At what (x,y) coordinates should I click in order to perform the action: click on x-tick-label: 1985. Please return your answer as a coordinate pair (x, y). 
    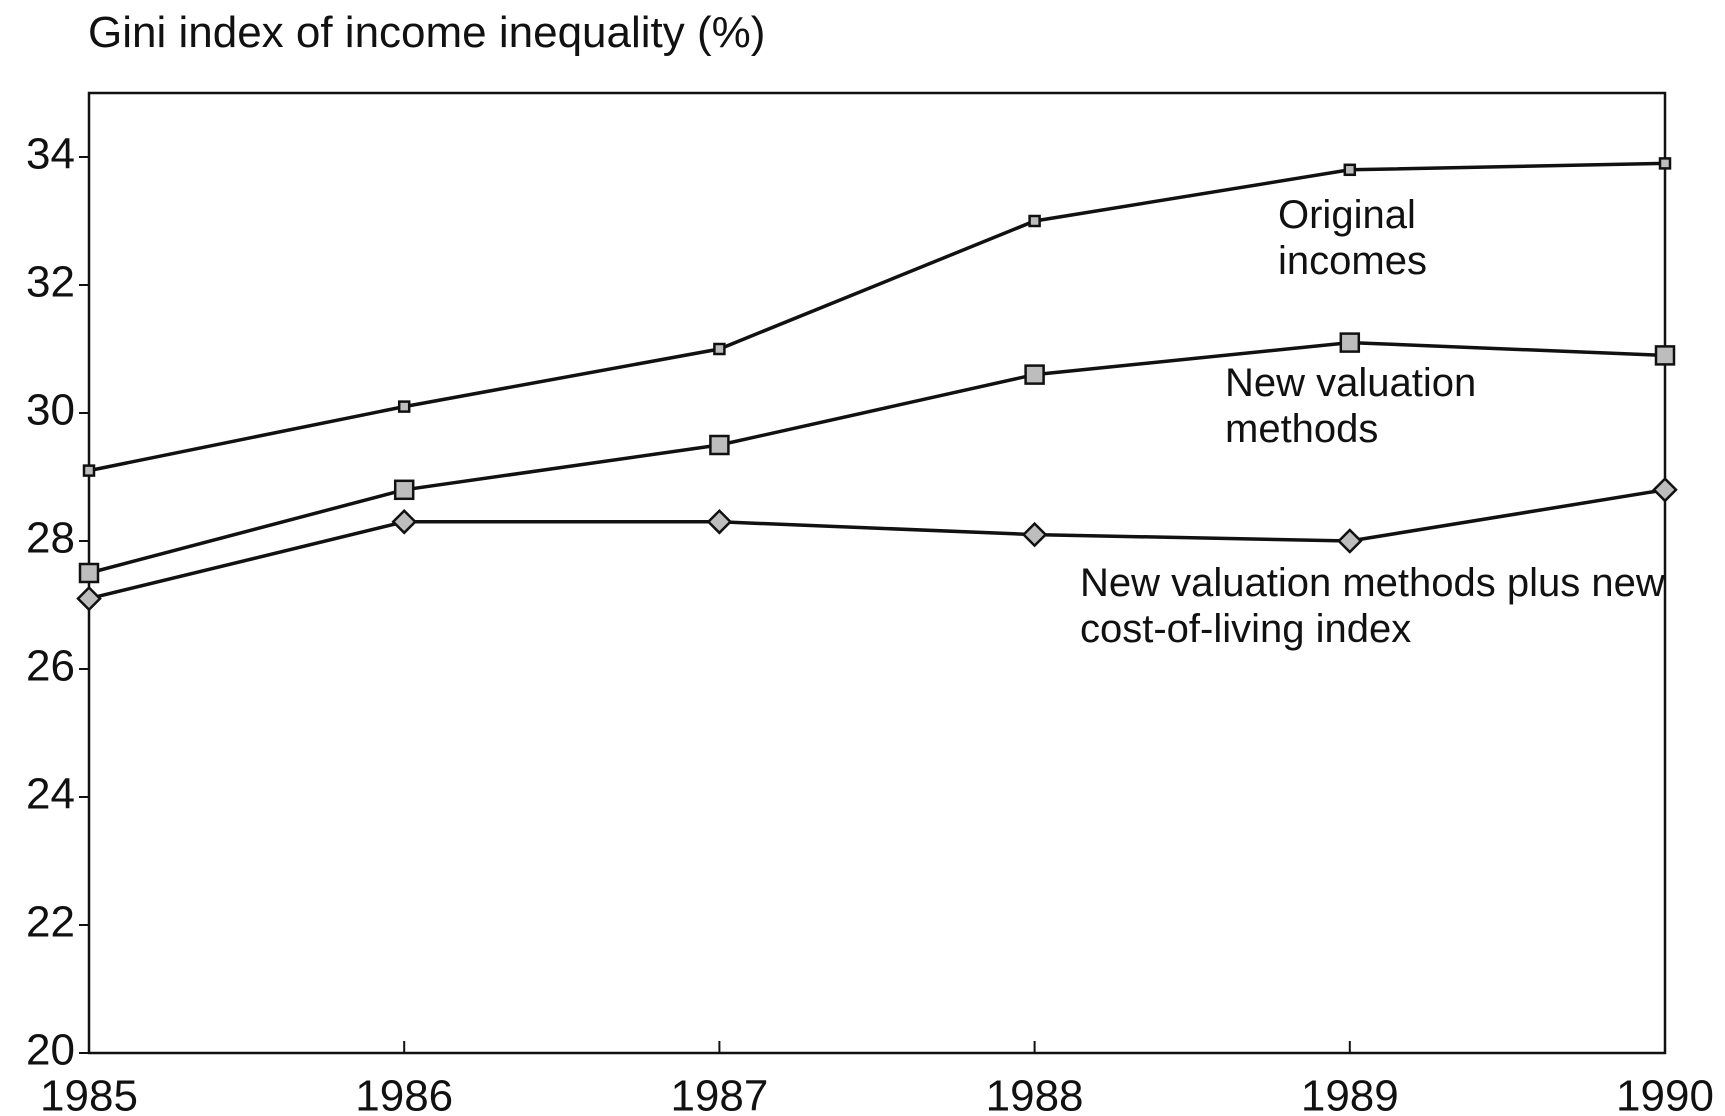
    Looking at the image, I should click on (89, 1094).